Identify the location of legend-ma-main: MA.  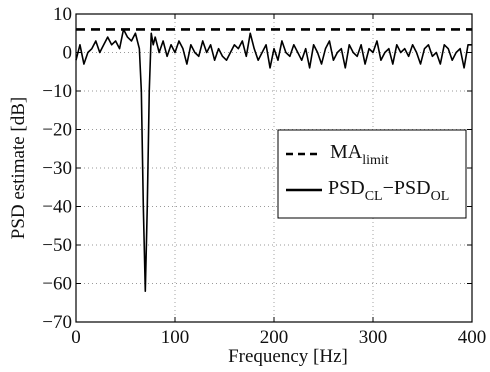
(346, 152).